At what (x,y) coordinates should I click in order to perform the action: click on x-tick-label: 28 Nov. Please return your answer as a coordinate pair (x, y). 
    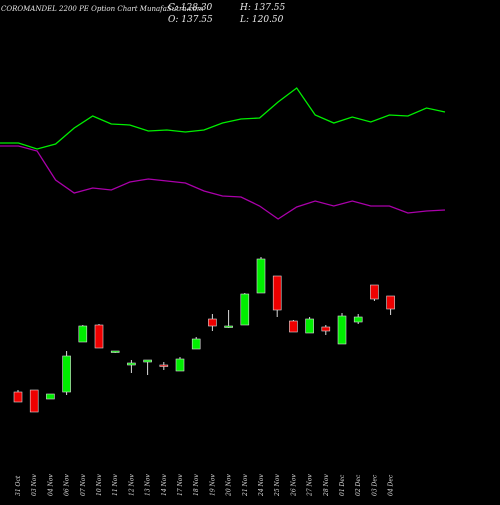
    Looking at the image, I should click on (326, 485).